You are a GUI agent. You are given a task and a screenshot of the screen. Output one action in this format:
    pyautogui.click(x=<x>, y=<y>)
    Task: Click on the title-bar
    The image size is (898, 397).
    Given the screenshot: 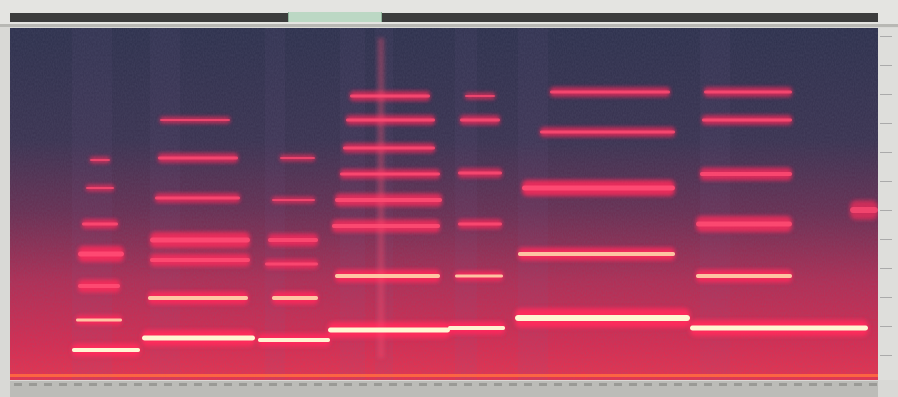 What is the action you would take?
    pyautogui.click(x=449, y=12)
    